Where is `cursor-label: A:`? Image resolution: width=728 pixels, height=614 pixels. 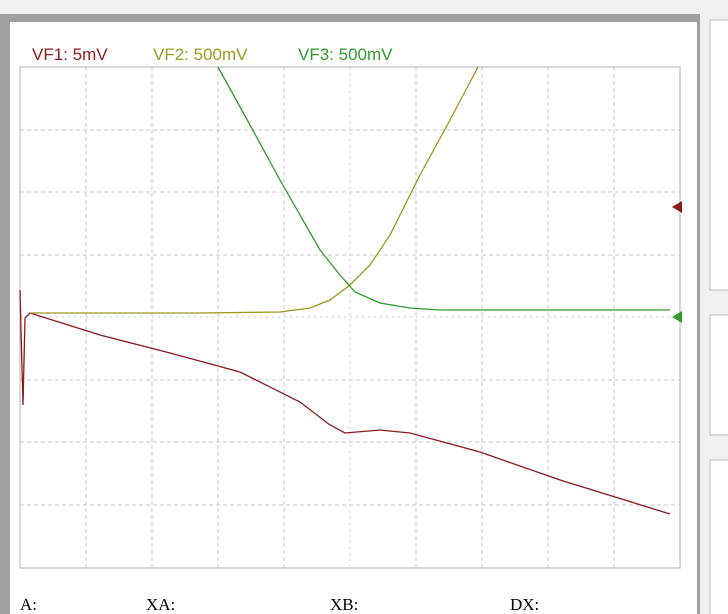
cursor-label: A: is located at coordinates (28, 604).